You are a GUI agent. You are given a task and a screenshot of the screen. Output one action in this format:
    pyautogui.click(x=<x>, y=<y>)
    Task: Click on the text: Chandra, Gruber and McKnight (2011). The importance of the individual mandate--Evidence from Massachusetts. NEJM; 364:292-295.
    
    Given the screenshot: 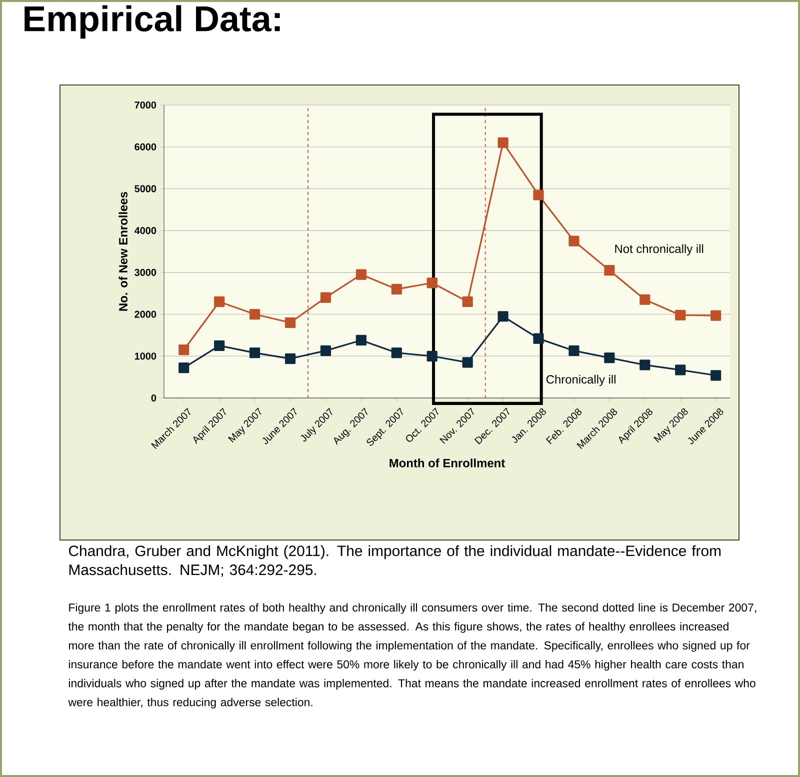 What is the action you would take?
    pyautogui.click(x=394, y=561)
    